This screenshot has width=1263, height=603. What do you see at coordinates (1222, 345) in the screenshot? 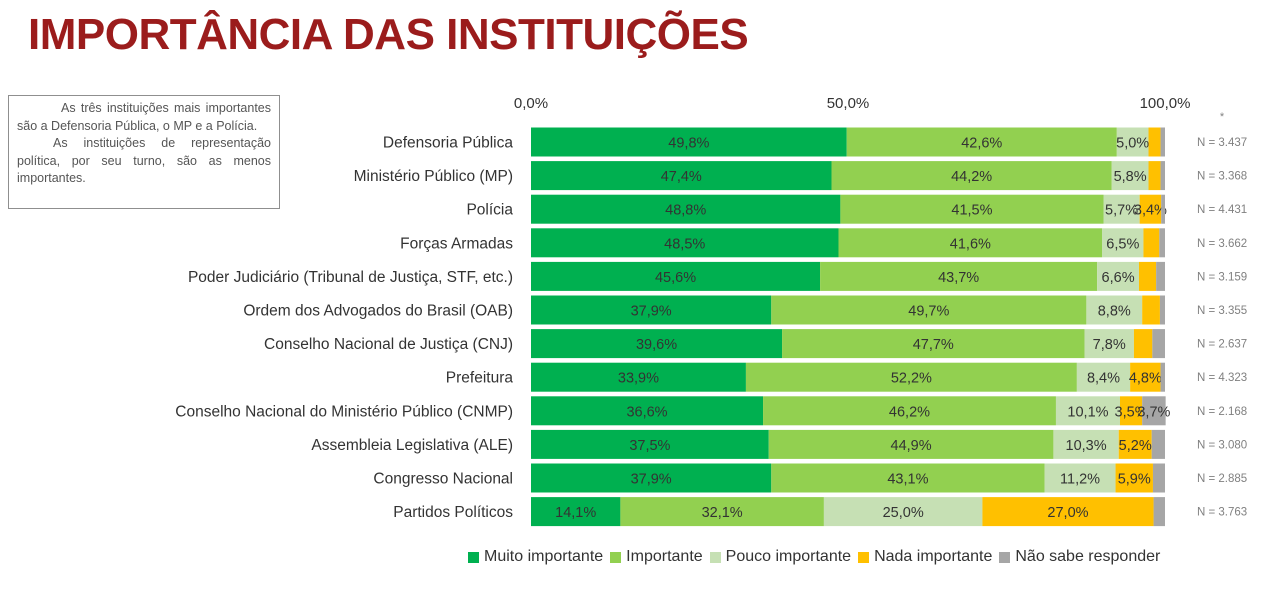
I see `sample-size-label: N = 2.637` at bounding box center [1222, 345].